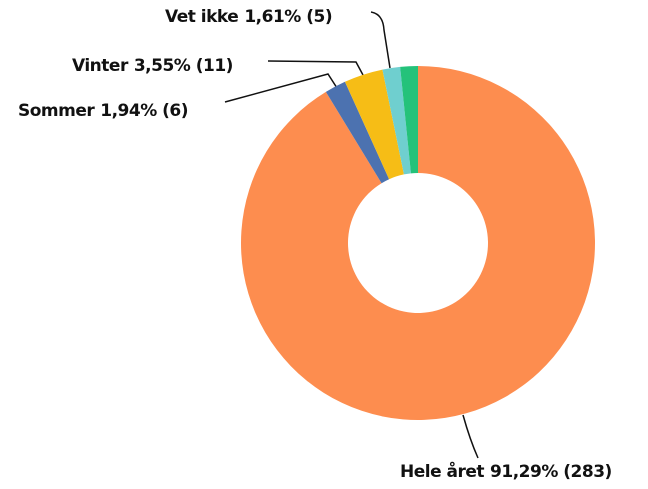 The image size is (648, 489). I want to click on data-label: Hele året 91,29% (283), so click(506, 471).